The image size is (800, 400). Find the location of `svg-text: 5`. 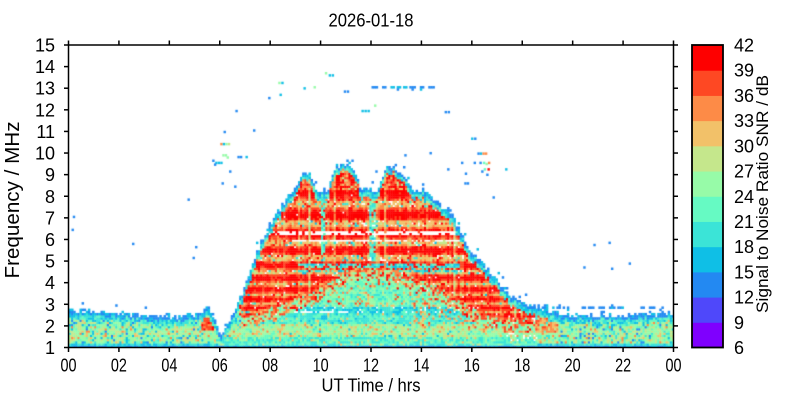

svg-text: 5 is located at coordinates (50, 262).